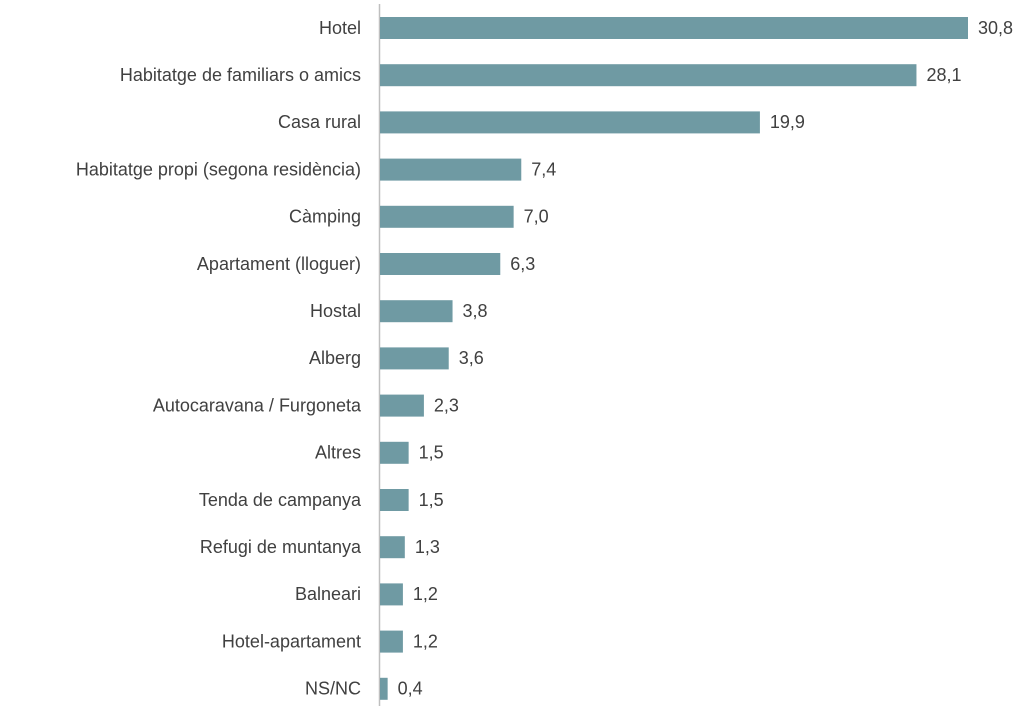  What do you see at coordinates (240, 75) in the screenshot?
I see `y-tick-label: Habitatge de familiars o amics` at bounding box center [240, 75].